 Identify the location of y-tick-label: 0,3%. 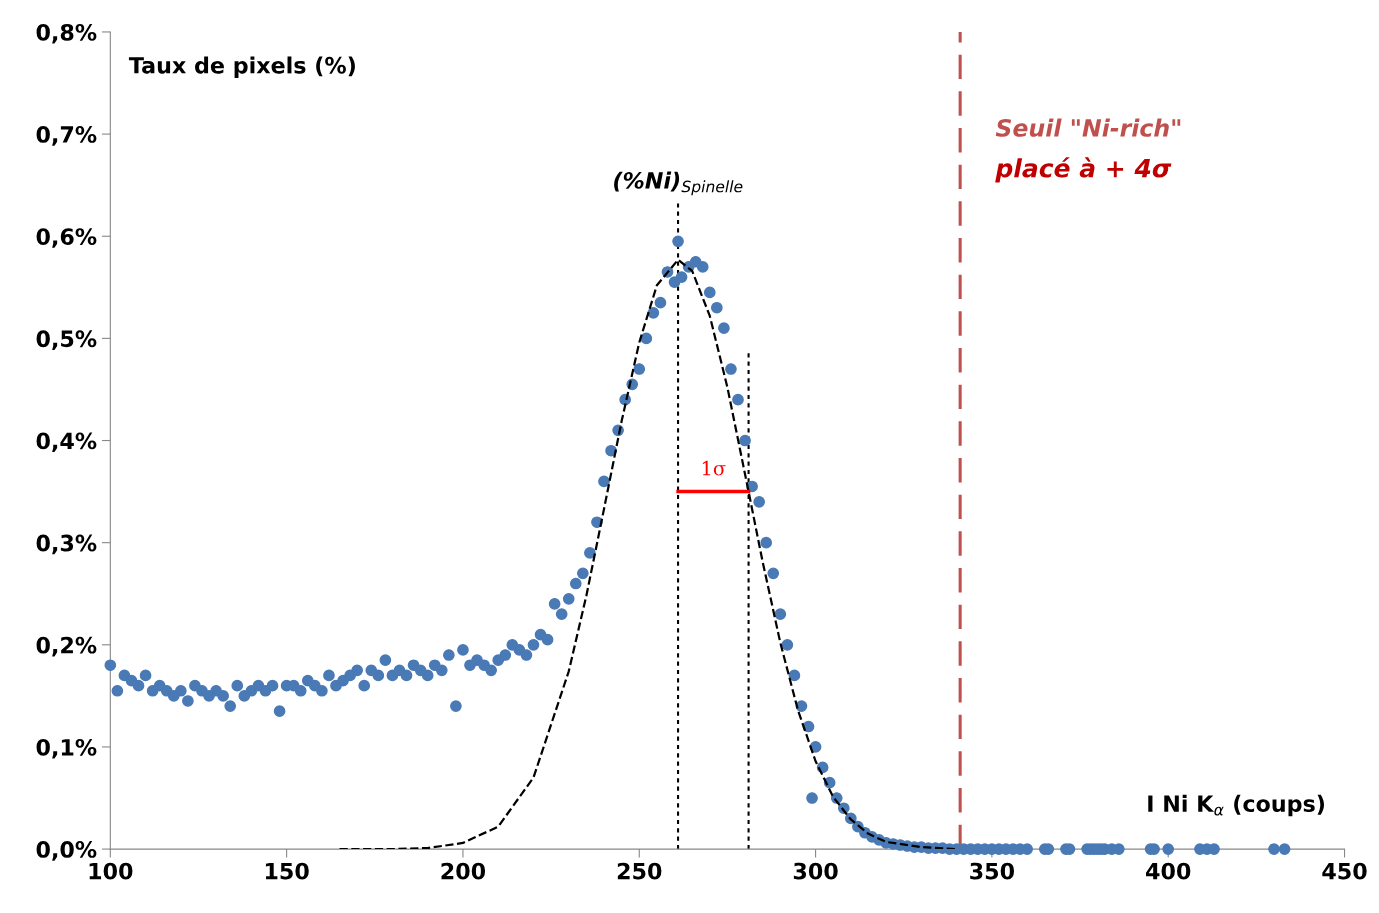
(66, 544).